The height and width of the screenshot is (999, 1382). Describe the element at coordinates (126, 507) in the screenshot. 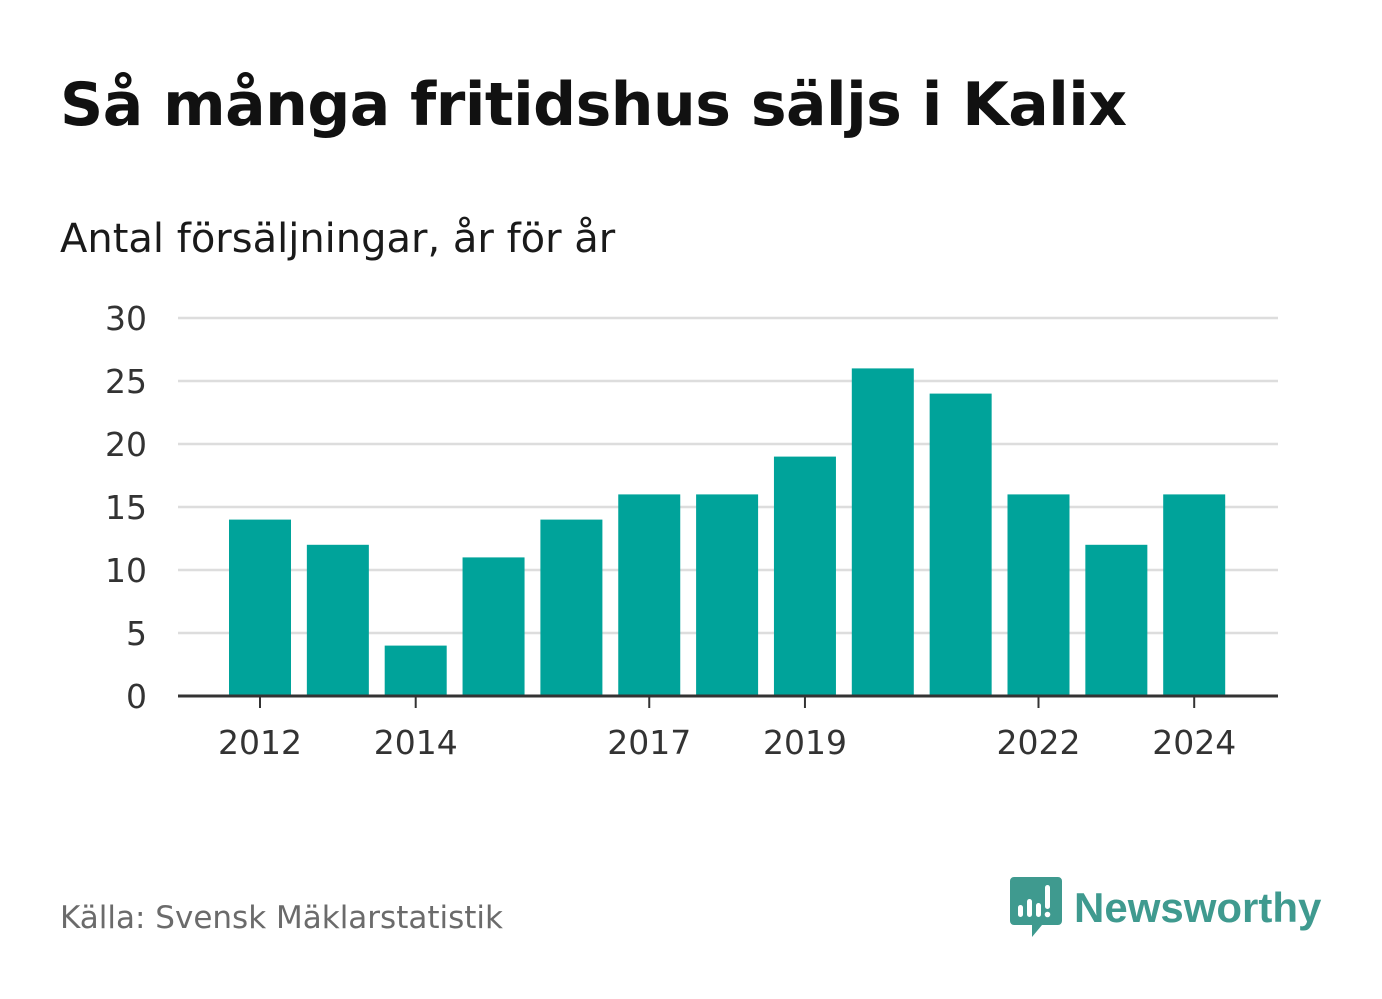

I see `y-tick-label: 15` at that location.